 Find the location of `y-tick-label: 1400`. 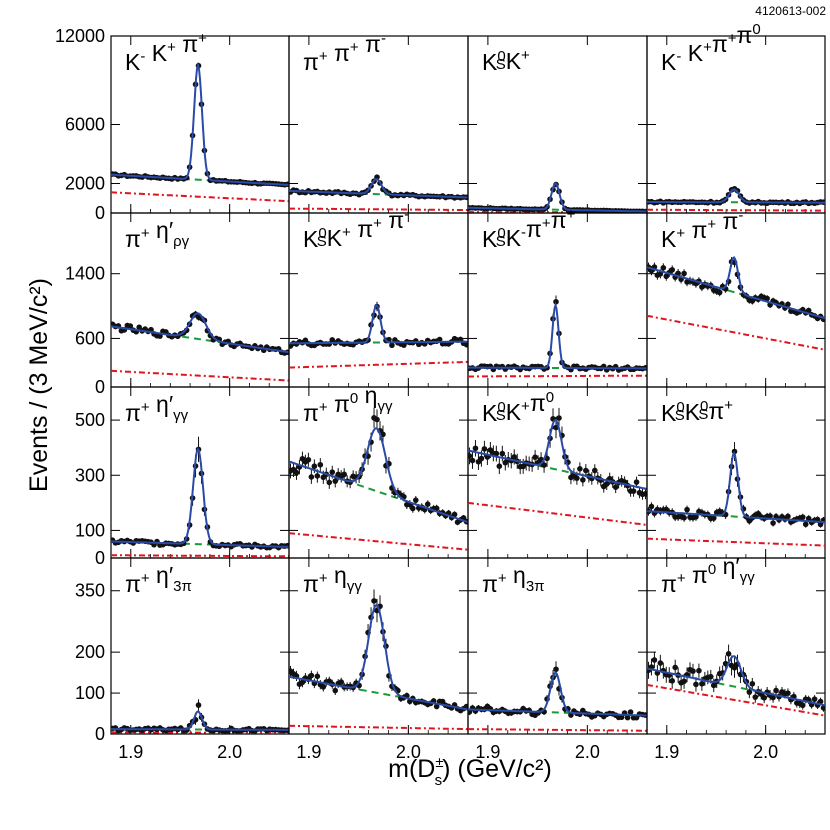

y-tick-label: 1400 is located at coordinates (85, 274).